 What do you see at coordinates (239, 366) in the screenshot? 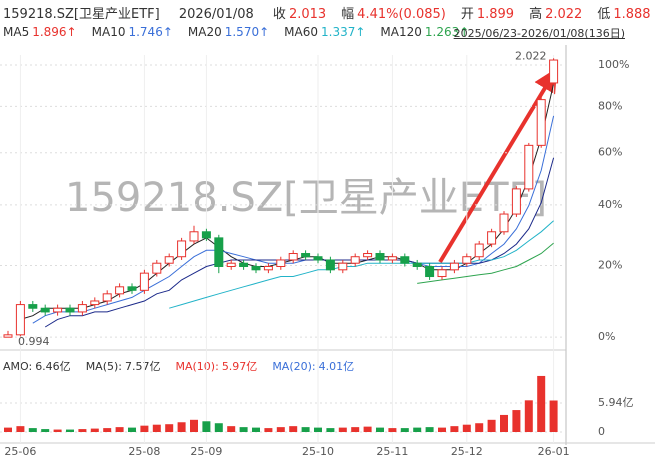
I see `volume-ma-value: 5.97亿` at bounding box center [239, 366].